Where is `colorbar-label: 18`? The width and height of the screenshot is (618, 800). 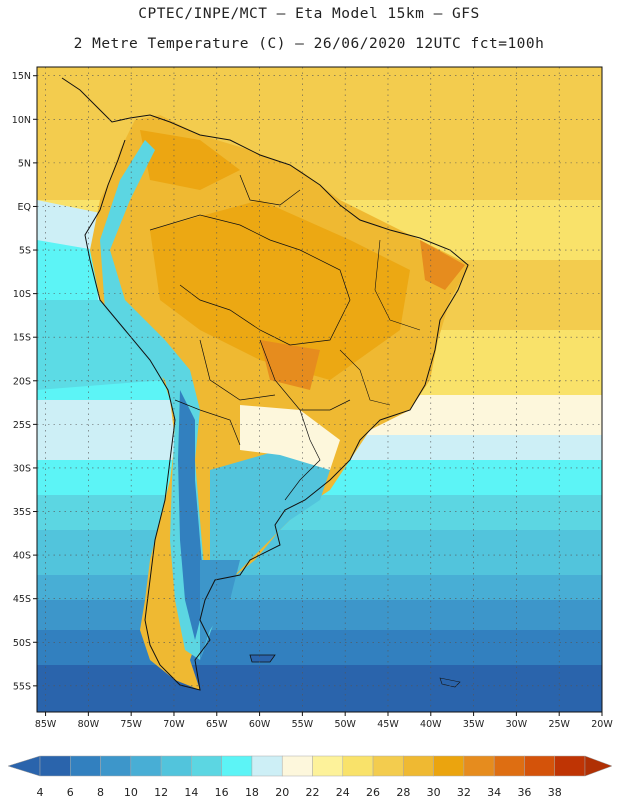 colorbar-label: 18 is located at coordinates (252, 792).